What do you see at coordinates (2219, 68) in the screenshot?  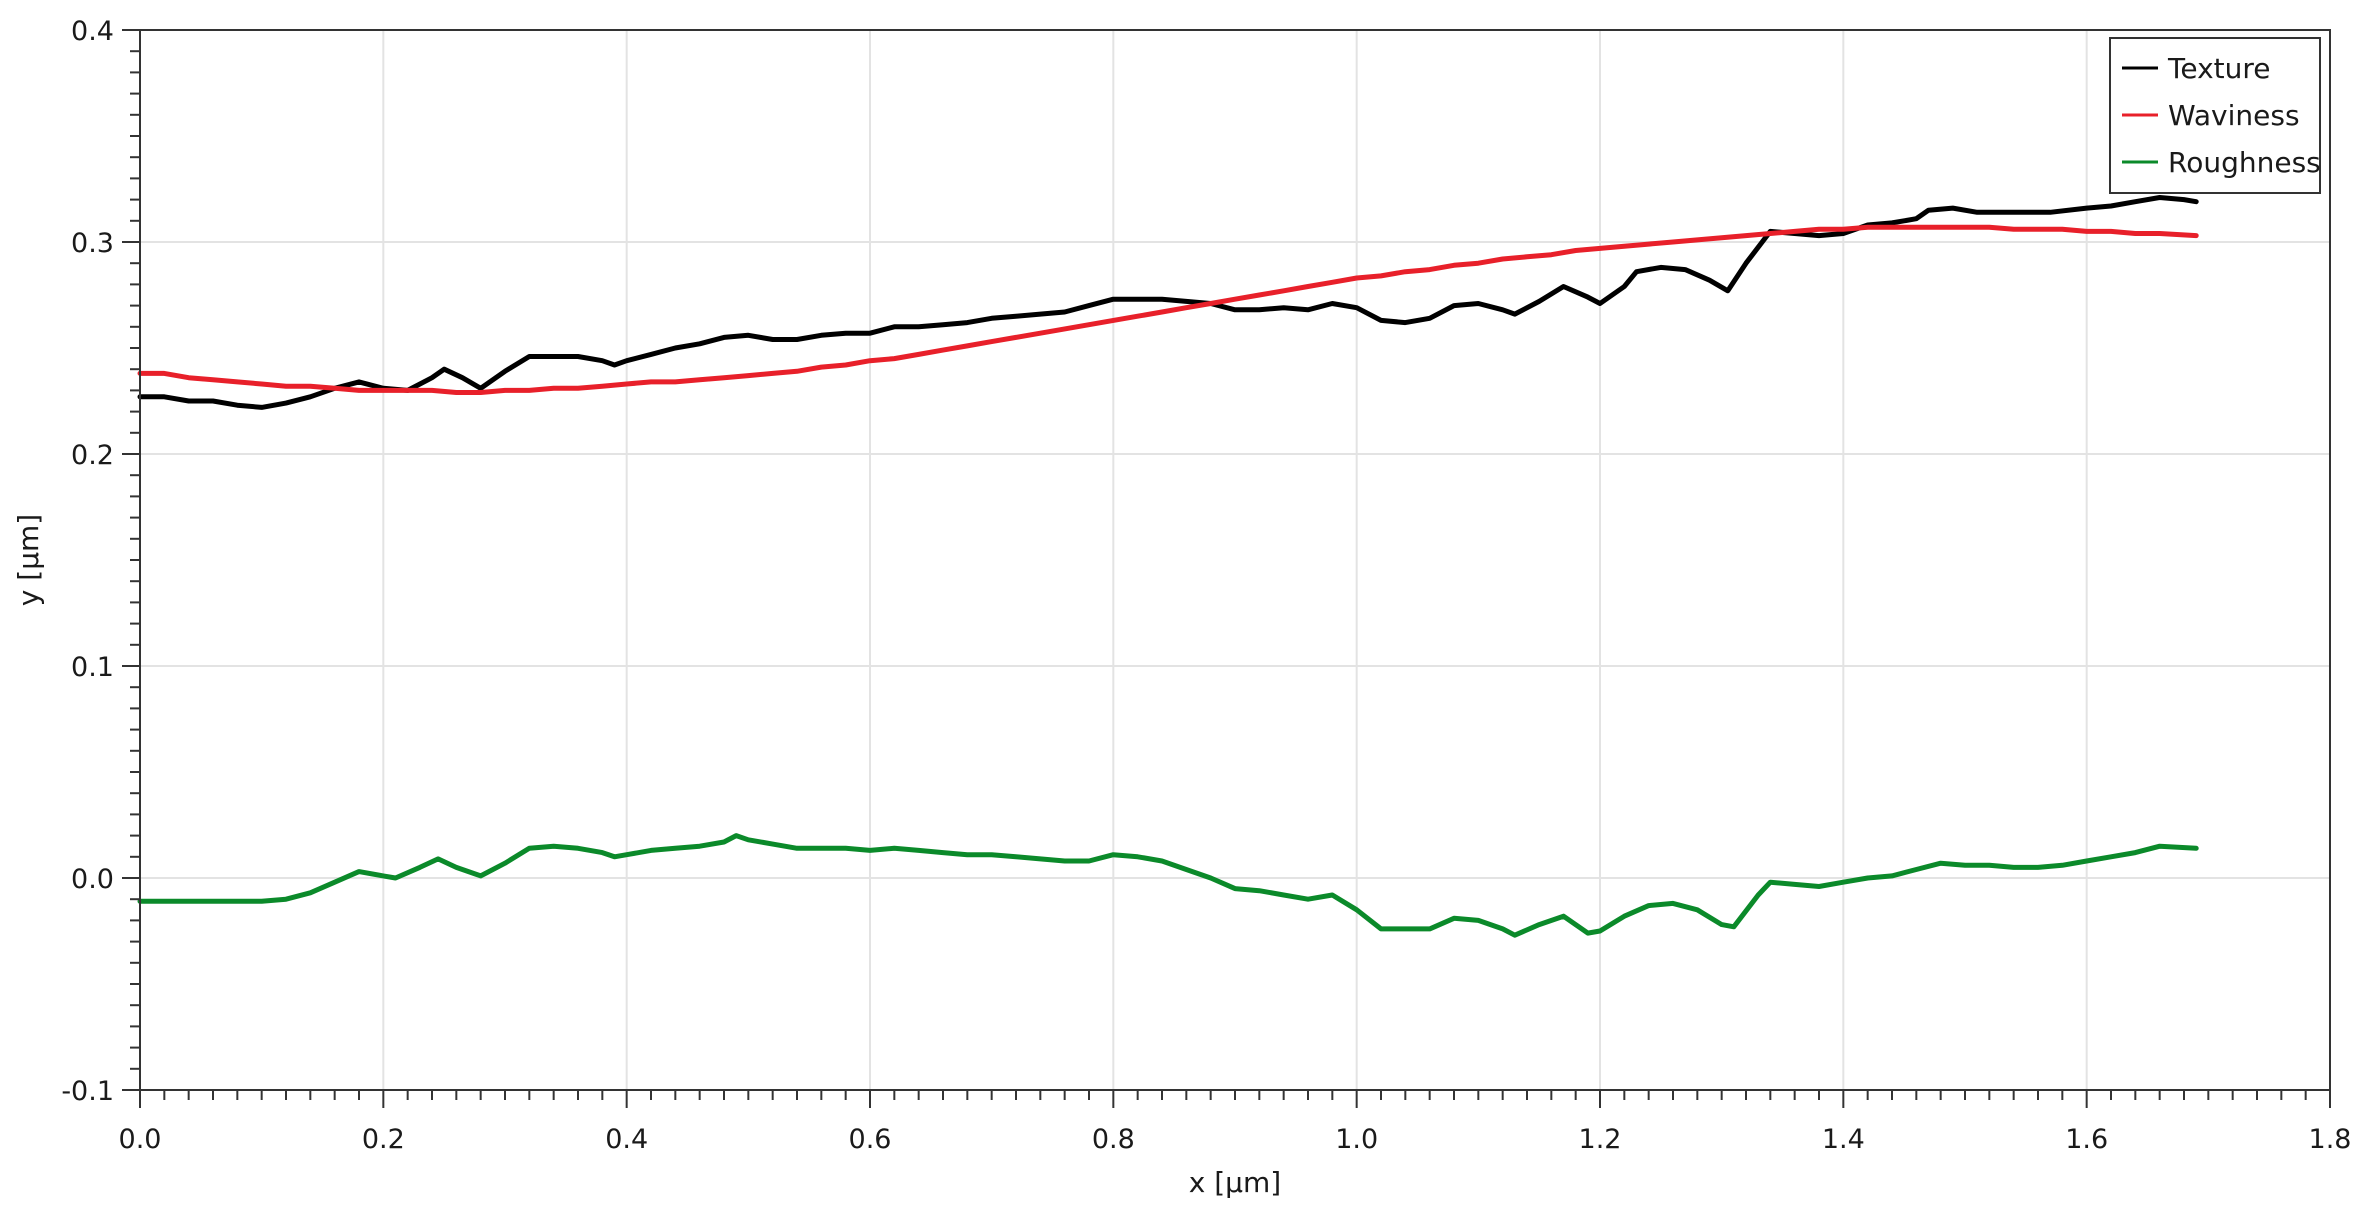 I see `legend-label-texture: Texture` at bounding box center [2219, 68].